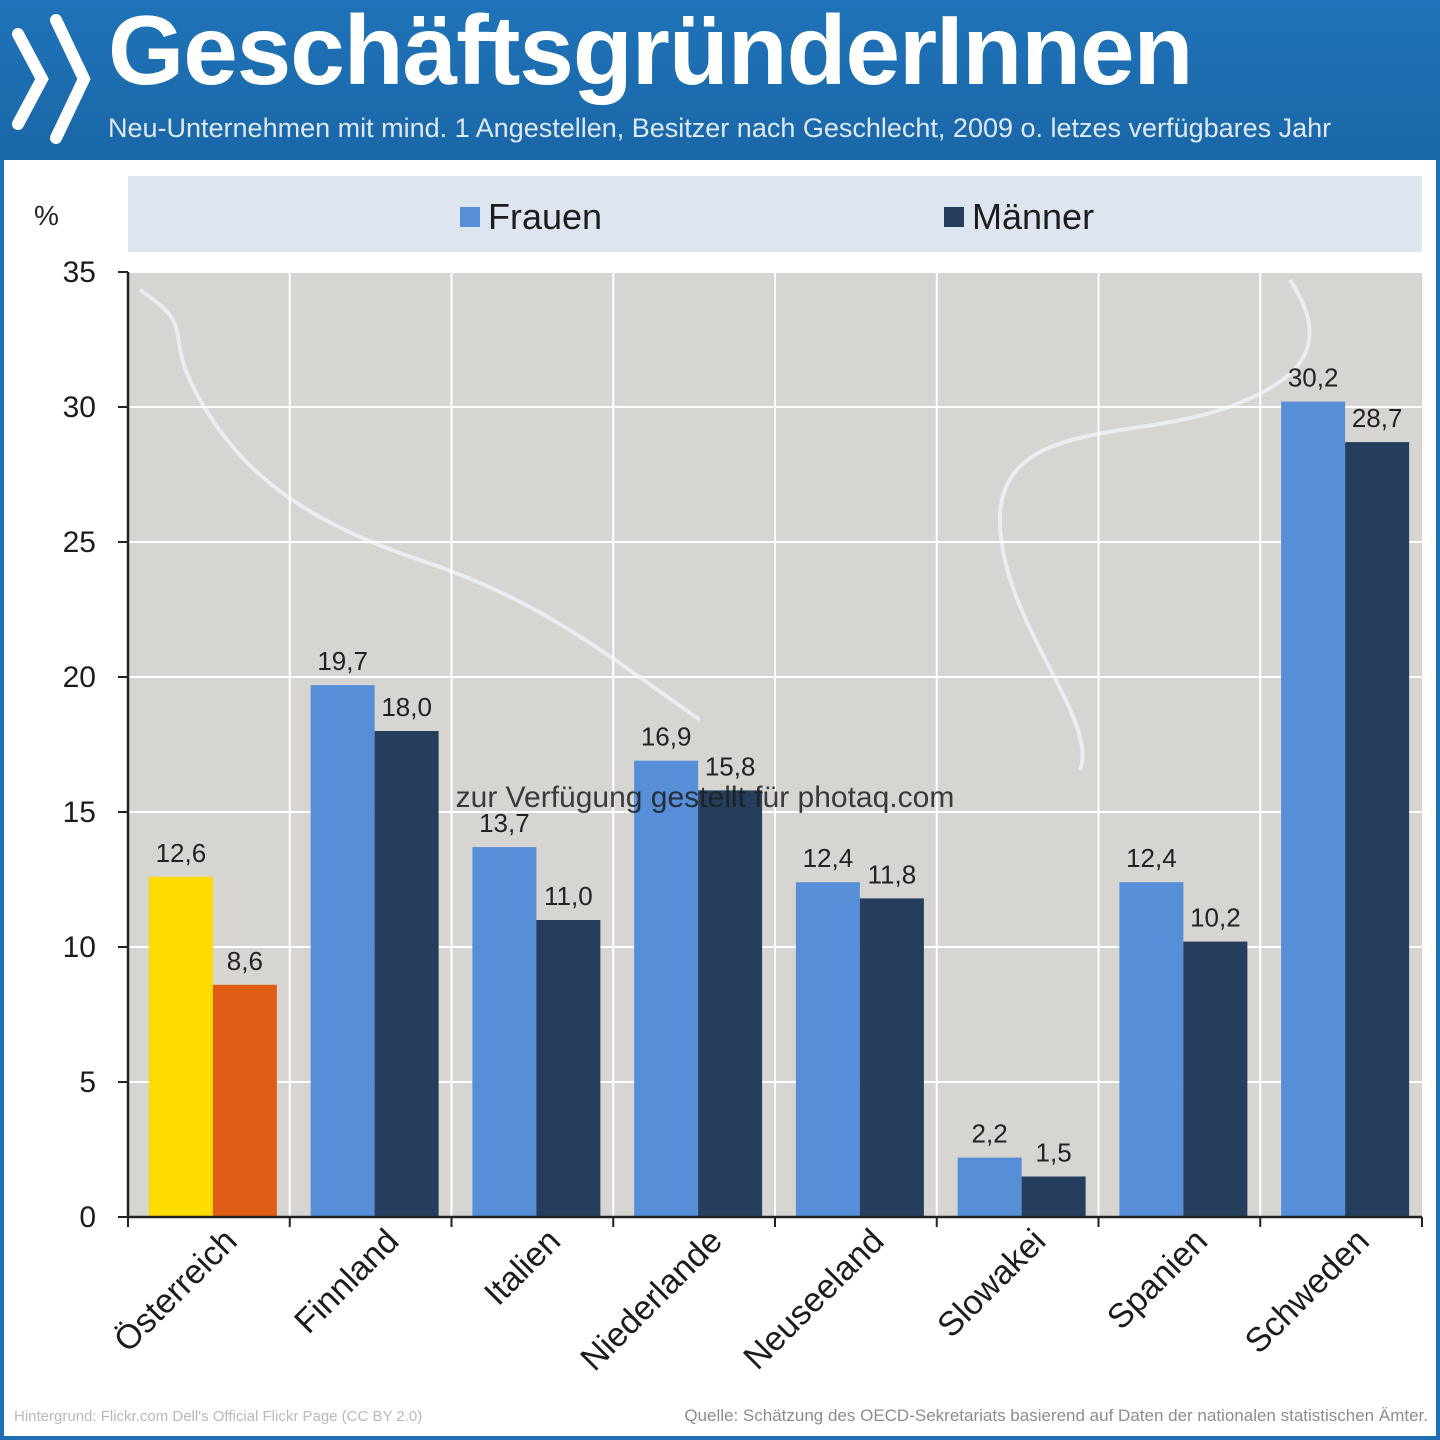 The image size is (1440, 1440). I want to click on oecd-logo-icon, so click(51, 79).